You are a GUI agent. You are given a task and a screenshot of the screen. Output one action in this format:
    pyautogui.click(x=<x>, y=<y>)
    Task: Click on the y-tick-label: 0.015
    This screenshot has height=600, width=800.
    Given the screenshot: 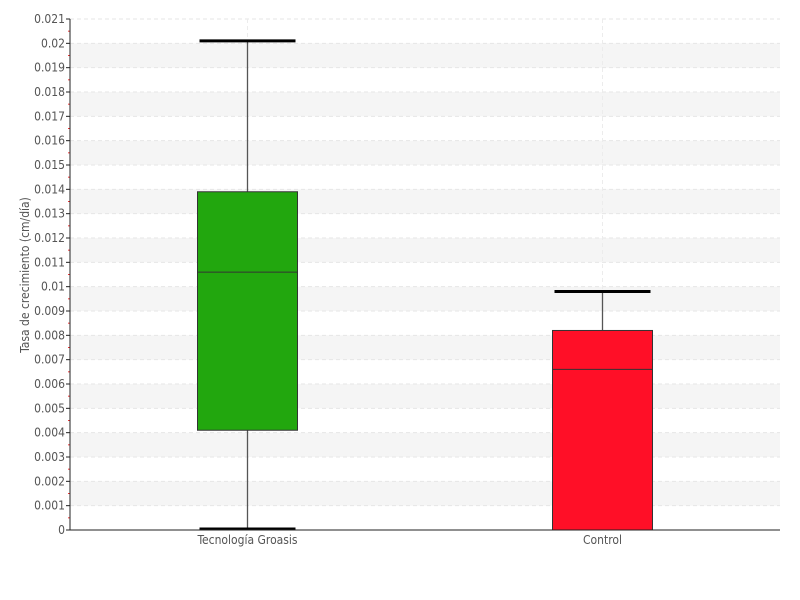 What is the action you would take?
    pyautogui.click(x=49, y=165)
    